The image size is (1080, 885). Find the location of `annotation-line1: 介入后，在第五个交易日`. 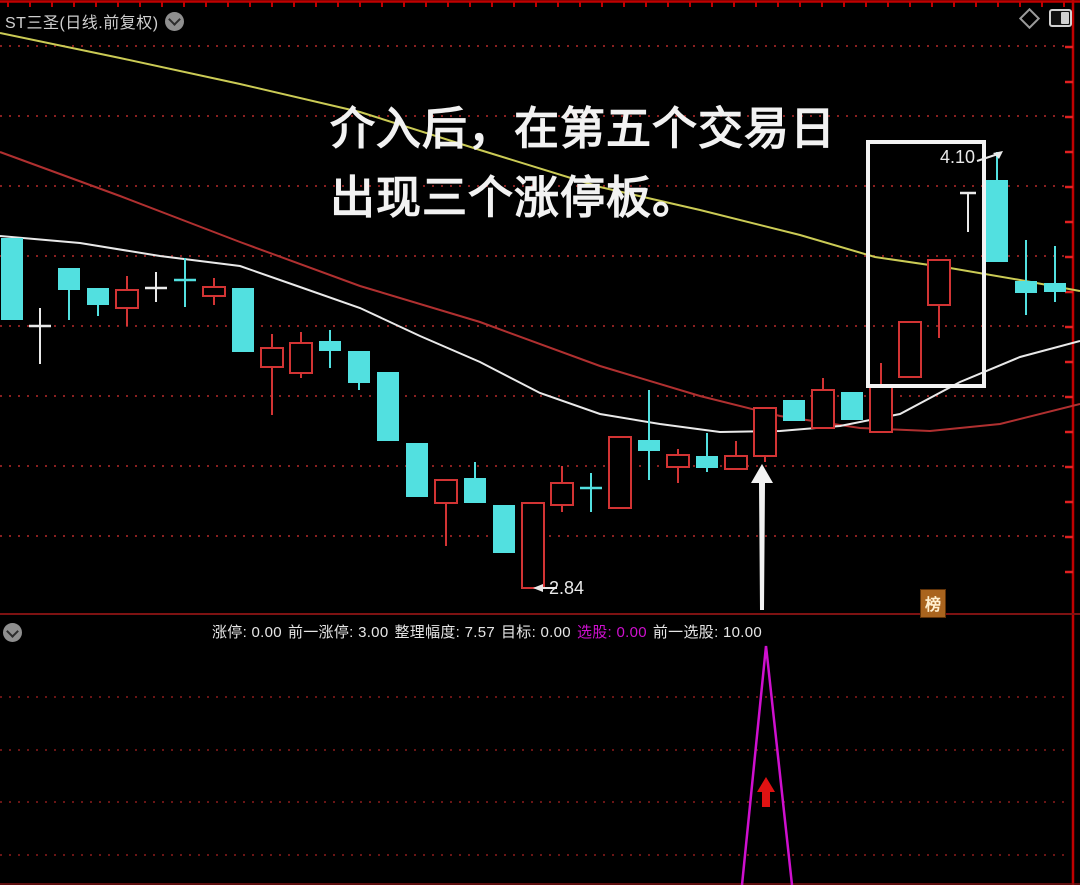

annotation-line1: 介入后，在第五个交易日 is located at coordinates (583, 128).